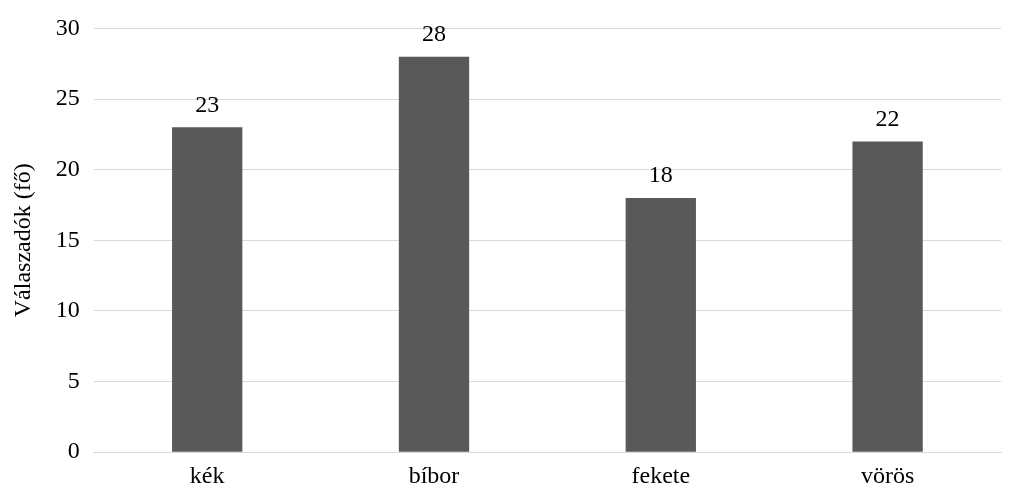  Describe the element at coordinates (67, 97) in the screenshot. I see `y-tick-label: 25` at that location.